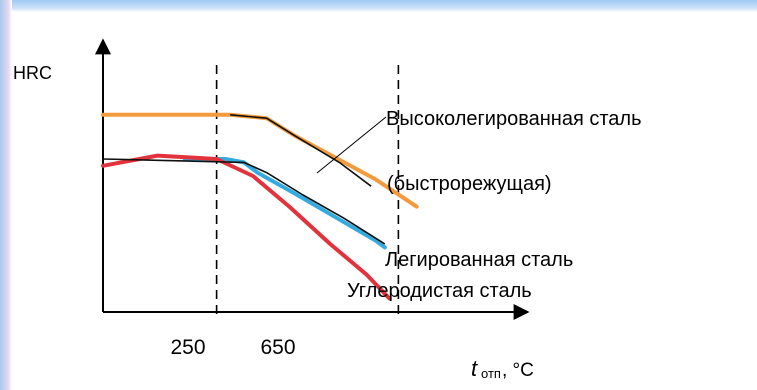 The image size is (757, 390). What do you see at coordinates (277, 347) in the screenshot?
I see `x-tick-650: 650` at bounding box center [277, 347].